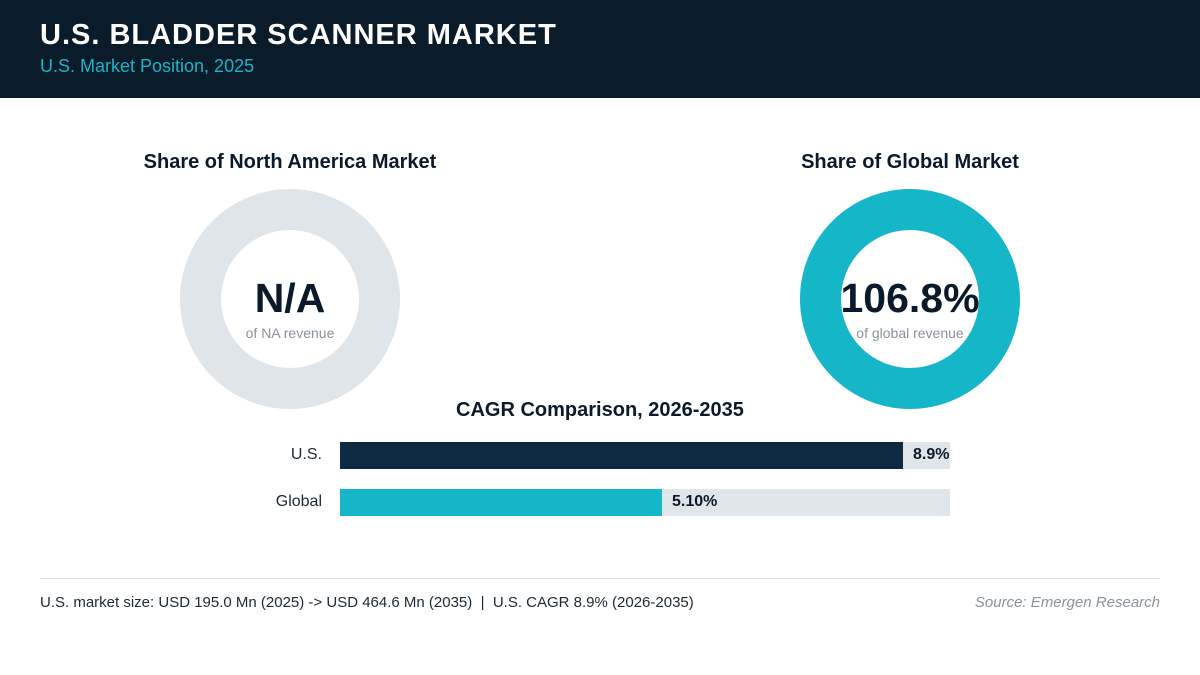 The image size is (1200, 675). What do you see at coordinates (147, 66) in the screenshot?
I see `page-subtitle: U.S. Market Position, 2025` at bounding box center [147, 66].